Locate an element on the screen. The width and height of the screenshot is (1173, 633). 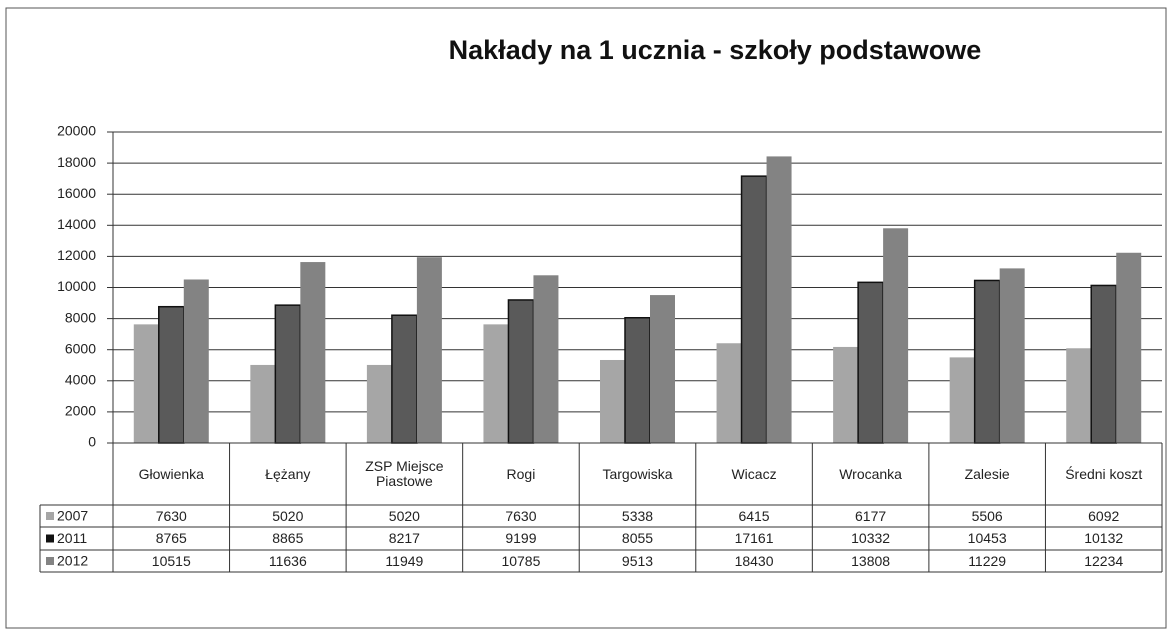
y-tick-label: 0 is located at coordinates (92, 442).